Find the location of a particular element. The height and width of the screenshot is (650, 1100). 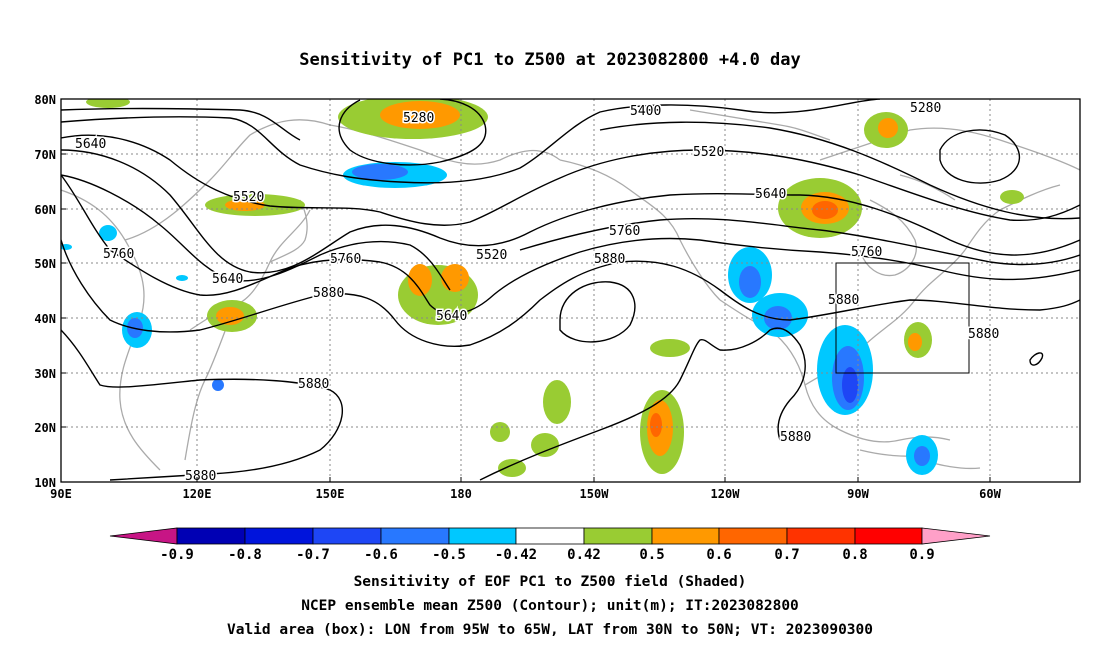

blob-siberia-positive-core is located at coordinates (245, 205).